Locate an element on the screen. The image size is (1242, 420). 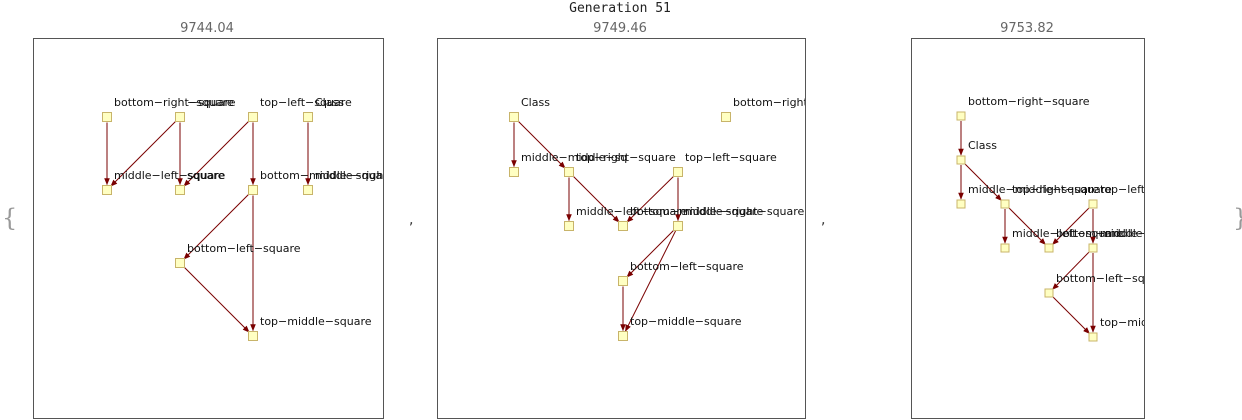
node-label-bms: bottom−middle−sq is located at coordinates (1110, 233).